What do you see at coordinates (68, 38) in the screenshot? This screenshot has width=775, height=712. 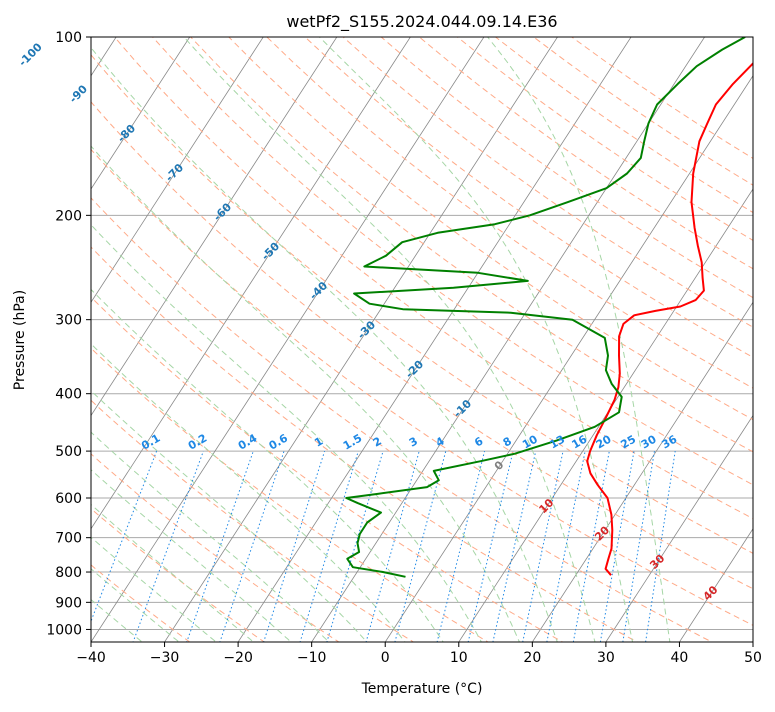 I see `y-tick-label: 100` at bounding box center [68, 38].